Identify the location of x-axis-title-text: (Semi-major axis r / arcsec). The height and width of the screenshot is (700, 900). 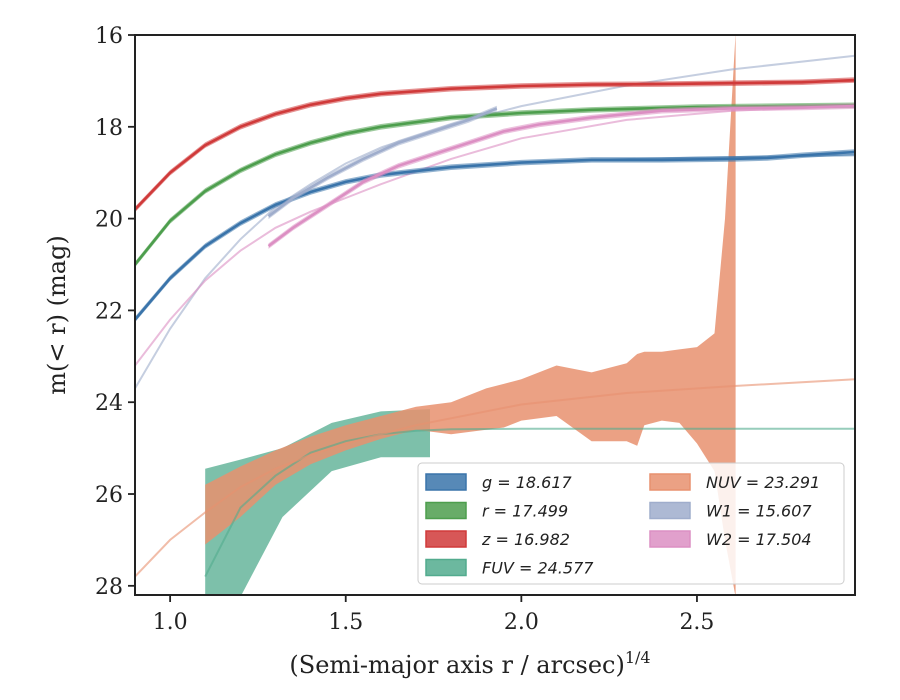
(456, 665).